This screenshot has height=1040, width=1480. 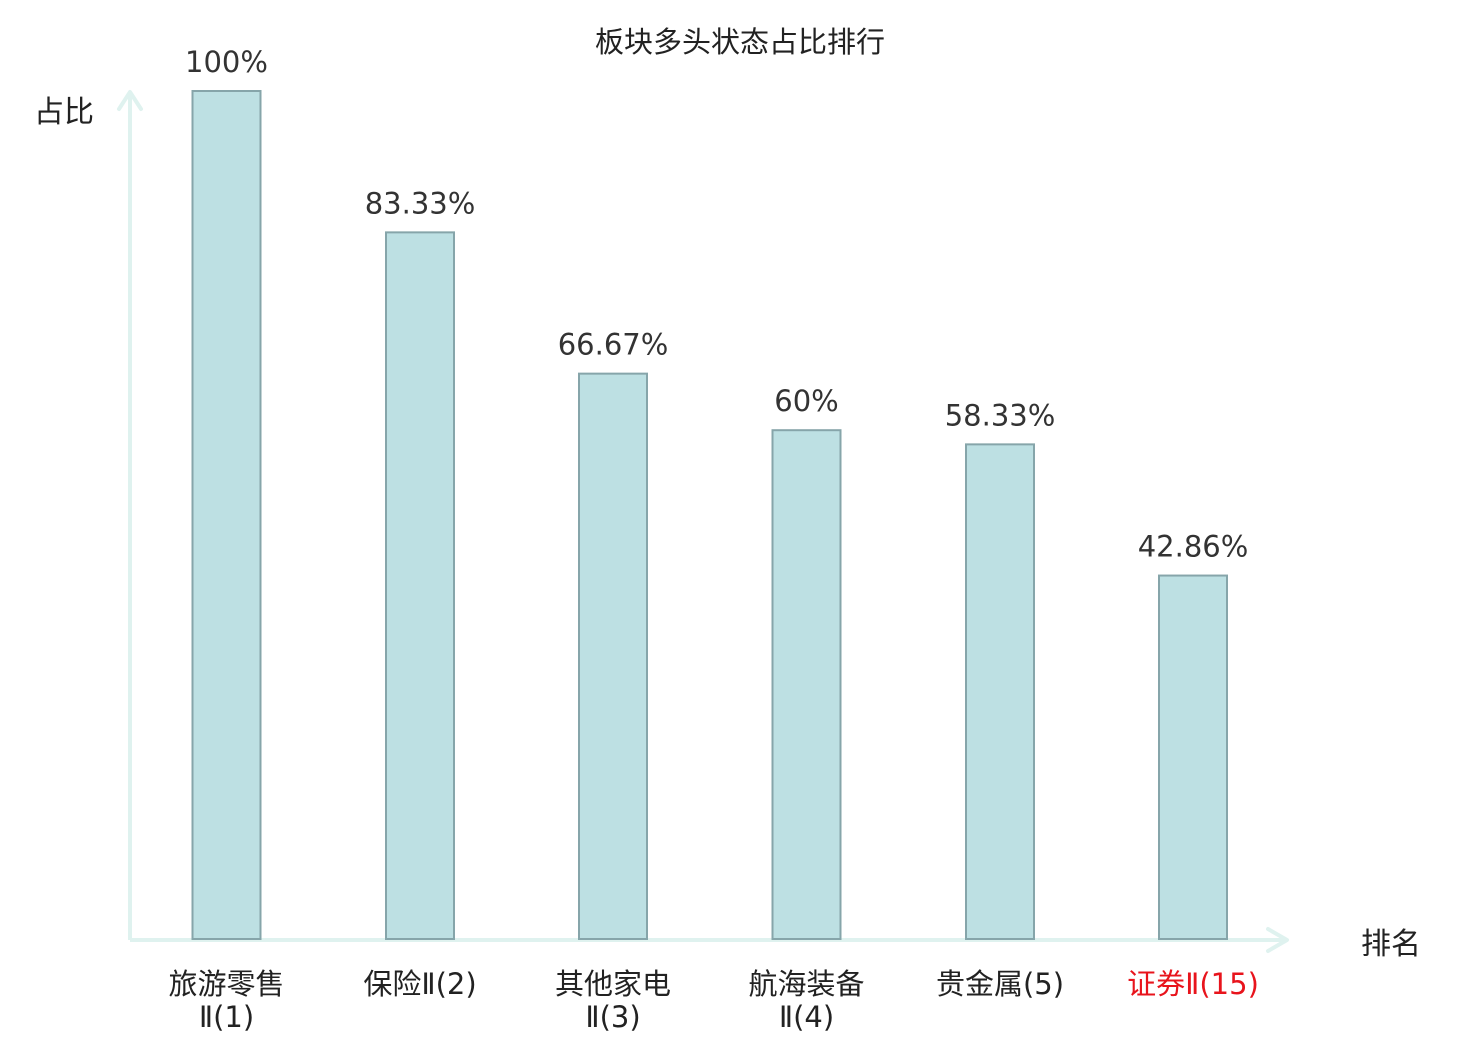 What do you see at coordinates (613, 345) in the screenshot?
I see `value-label-3: 66.67%` at bounding box center [613, 345].